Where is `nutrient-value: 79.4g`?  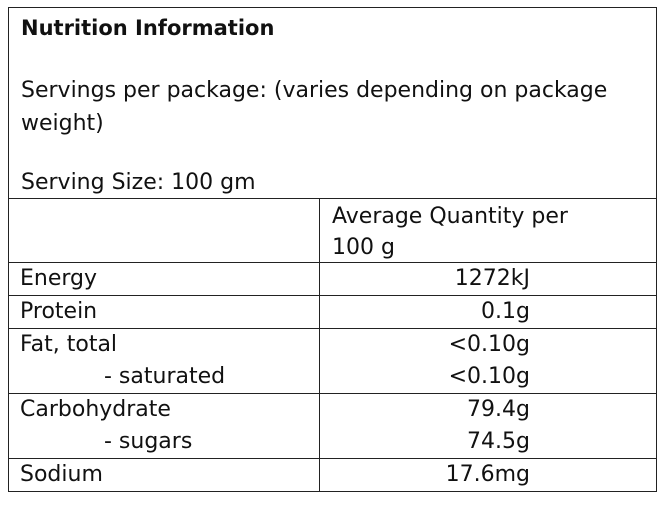 nutrient-value: 79.4g is located at coordinates (498, 409).